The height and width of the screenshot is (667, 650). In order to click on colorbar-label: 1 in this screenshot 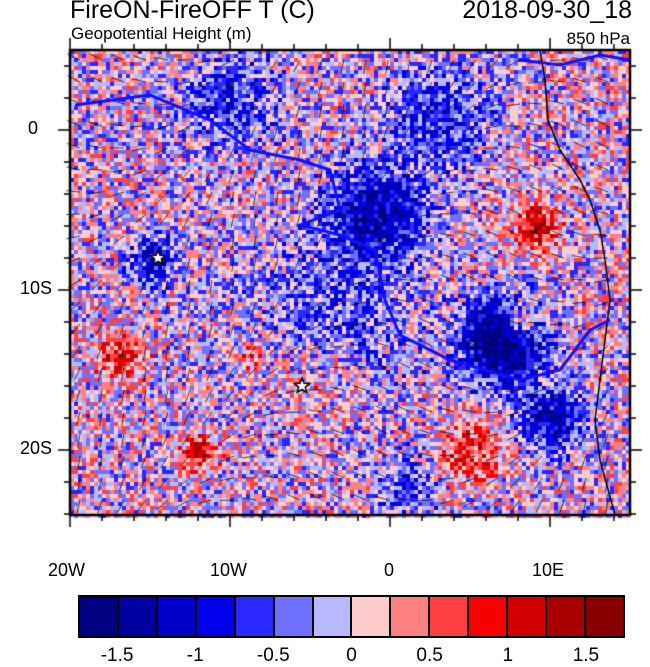, I will do `click(508, 655)`.